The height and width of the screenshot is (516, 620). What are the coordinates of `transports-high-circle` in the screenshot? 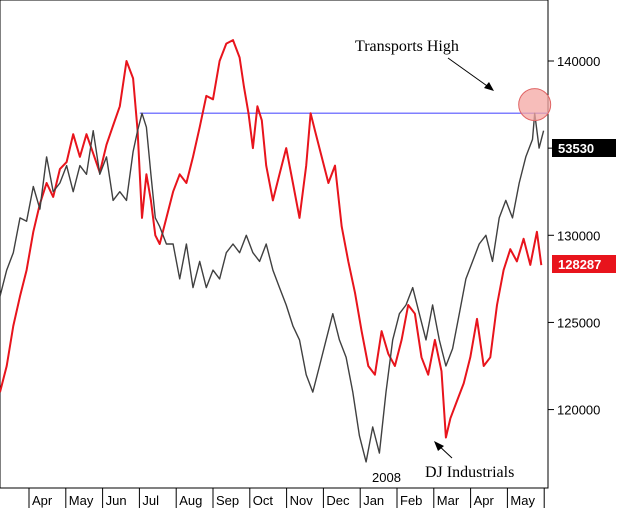 It's located at (535, 105).